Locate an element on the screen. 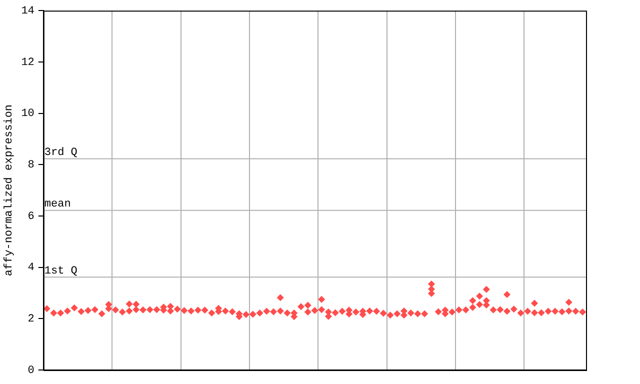  y-tick-label: 6 is located at coordinates (31, 216).